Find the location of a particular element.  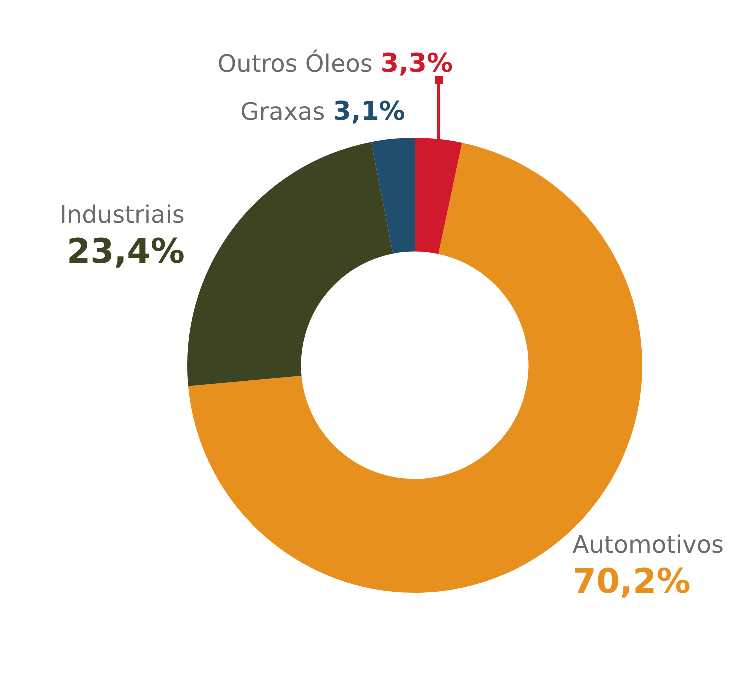

data-label: 23,4% is located at coordinates (125, 252).